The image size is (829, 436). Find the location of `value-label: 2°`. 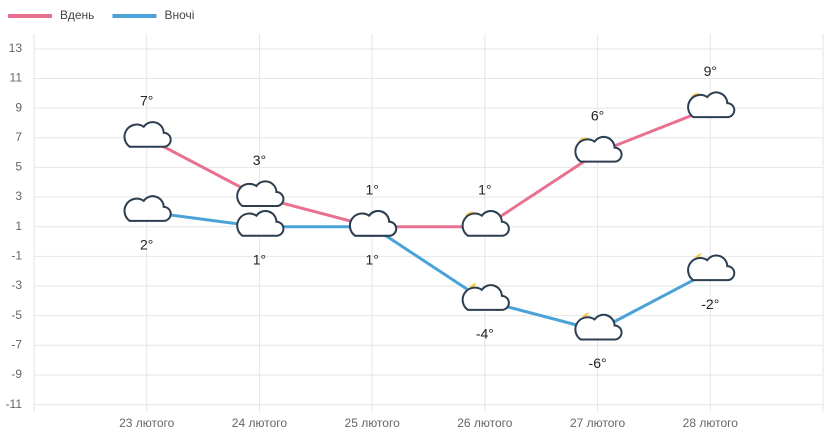

value-label: 2° is located at coordinates (146, 245).